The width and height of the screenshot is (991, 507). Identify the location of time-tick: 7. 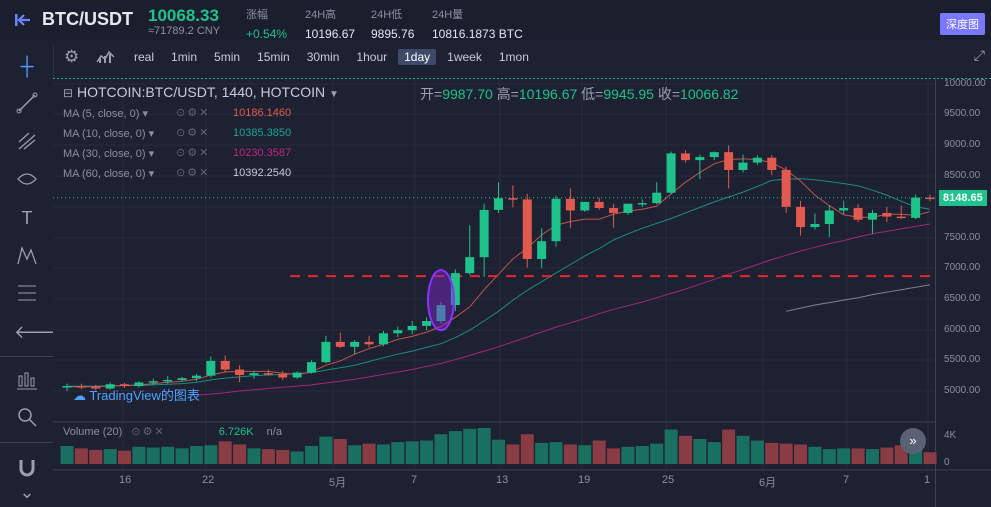
(846, 480).